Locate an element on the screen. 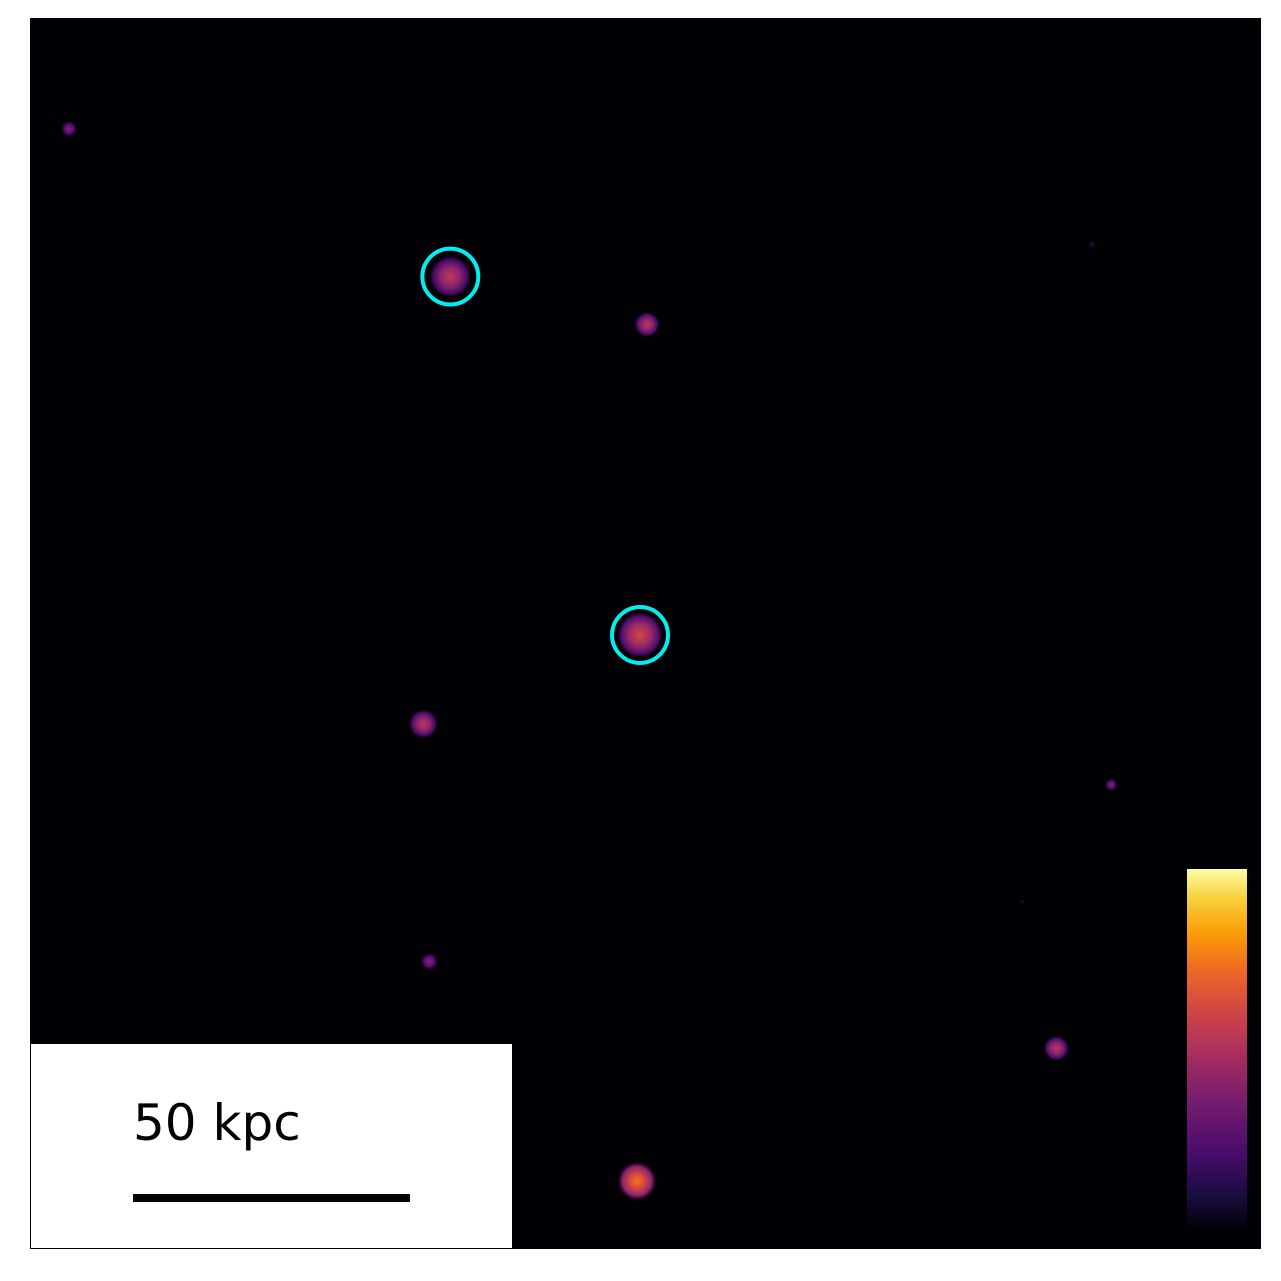 Image resolution: width=1281 pixels, height=1281 pixels. source-lower-right is located at coordinates (1056, 1048).